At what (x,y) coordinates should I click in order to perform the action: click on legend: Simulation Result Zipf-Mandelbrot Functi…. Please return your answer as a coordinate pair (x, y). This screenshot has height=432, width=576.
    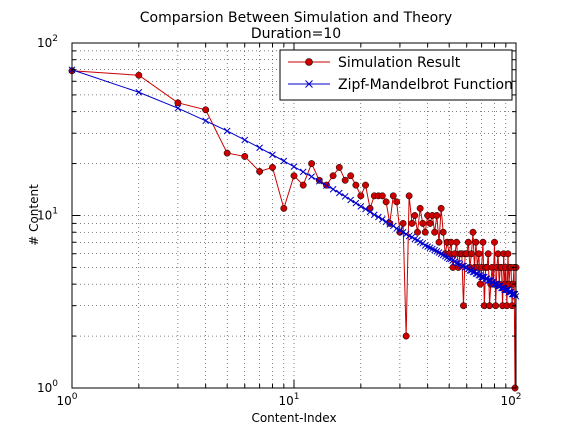
    Looking at the image, I should click on (396, 75).